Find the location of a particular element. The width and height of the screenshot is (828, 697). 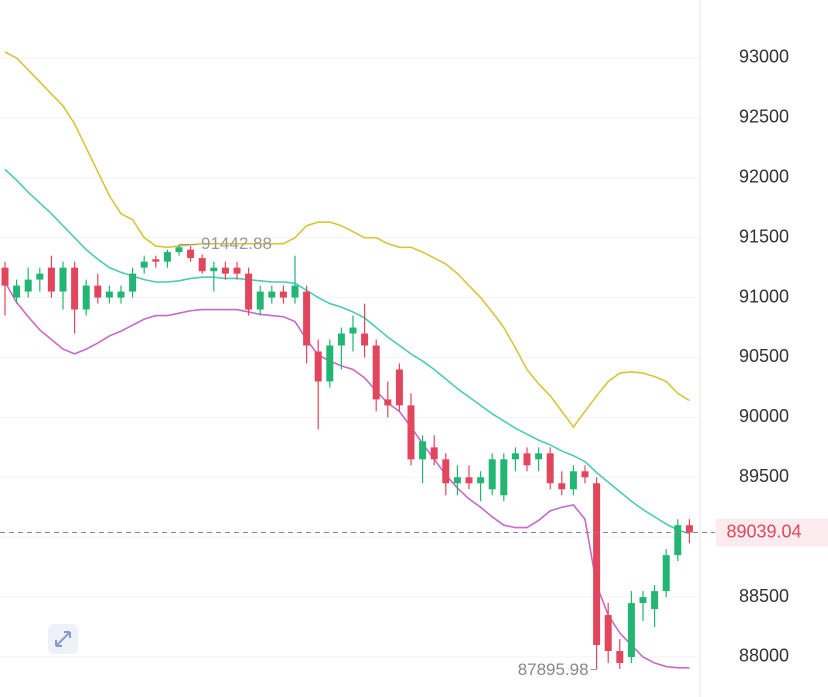

expand-icon is located at coordinates (63, 639).